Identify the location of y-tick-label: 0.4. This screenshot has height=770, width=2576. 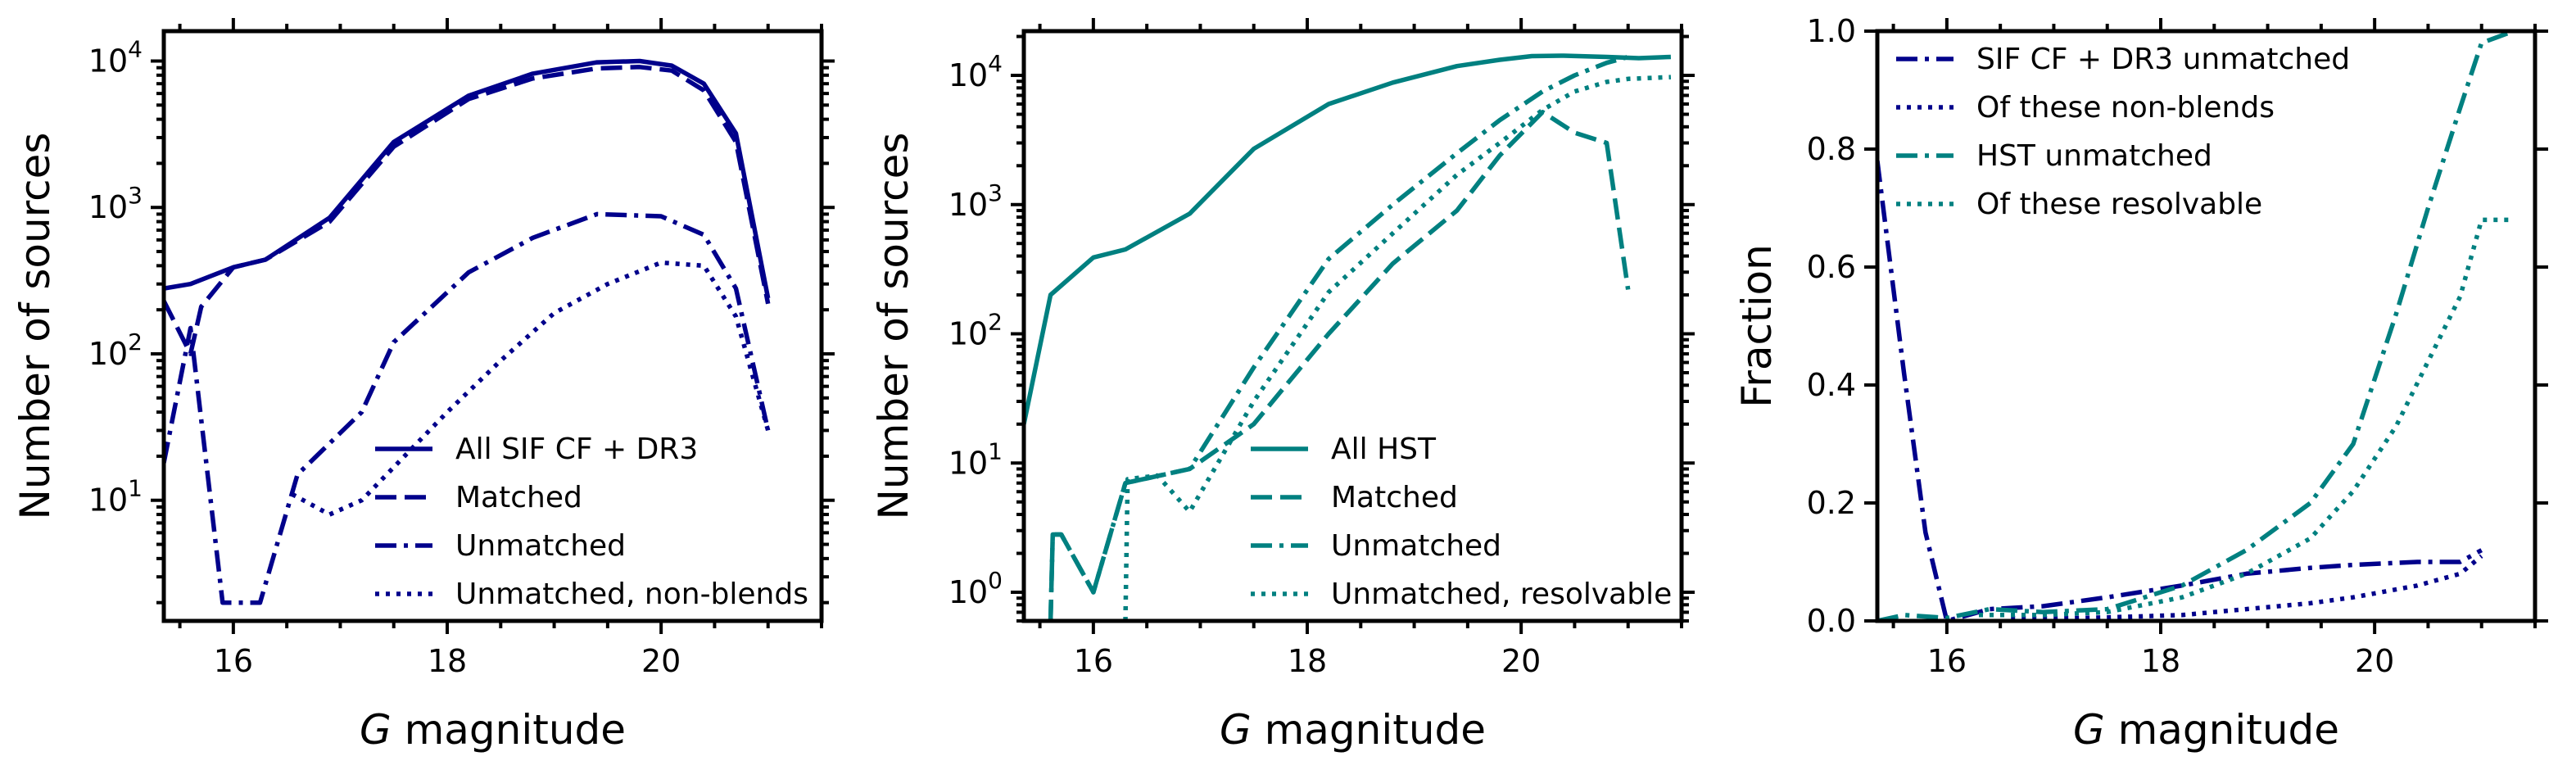
(1831, 385).